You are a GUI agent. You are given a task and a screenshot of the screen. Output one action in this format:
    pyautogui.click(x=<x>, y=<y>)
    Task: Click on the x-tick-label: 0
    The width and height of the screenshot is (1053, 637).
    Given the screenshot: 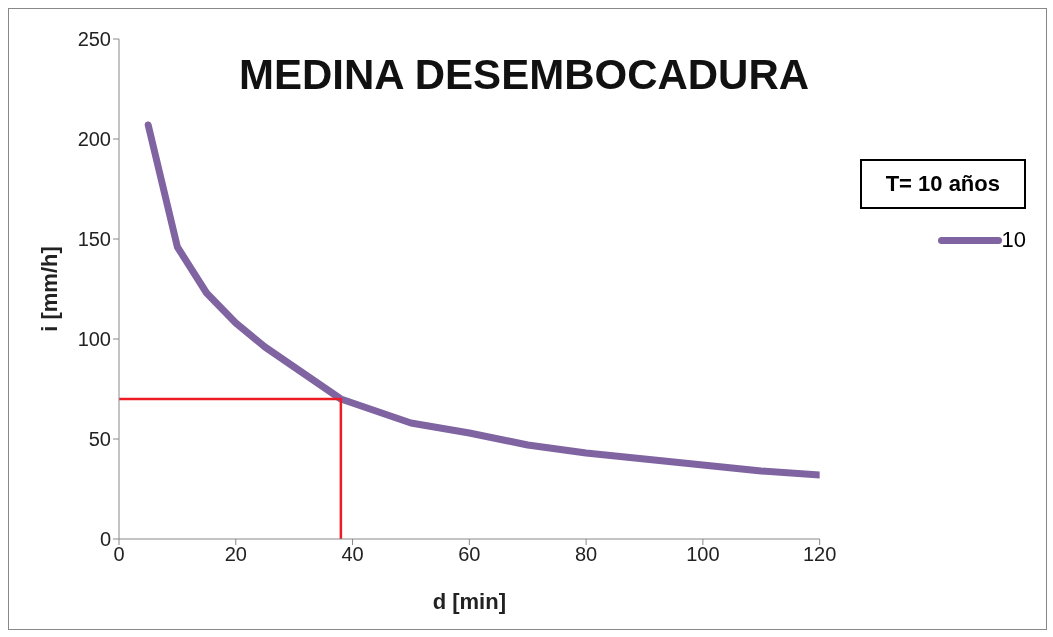 What is the action you would take?
    pyautogui.click(x=119, y=554)
    